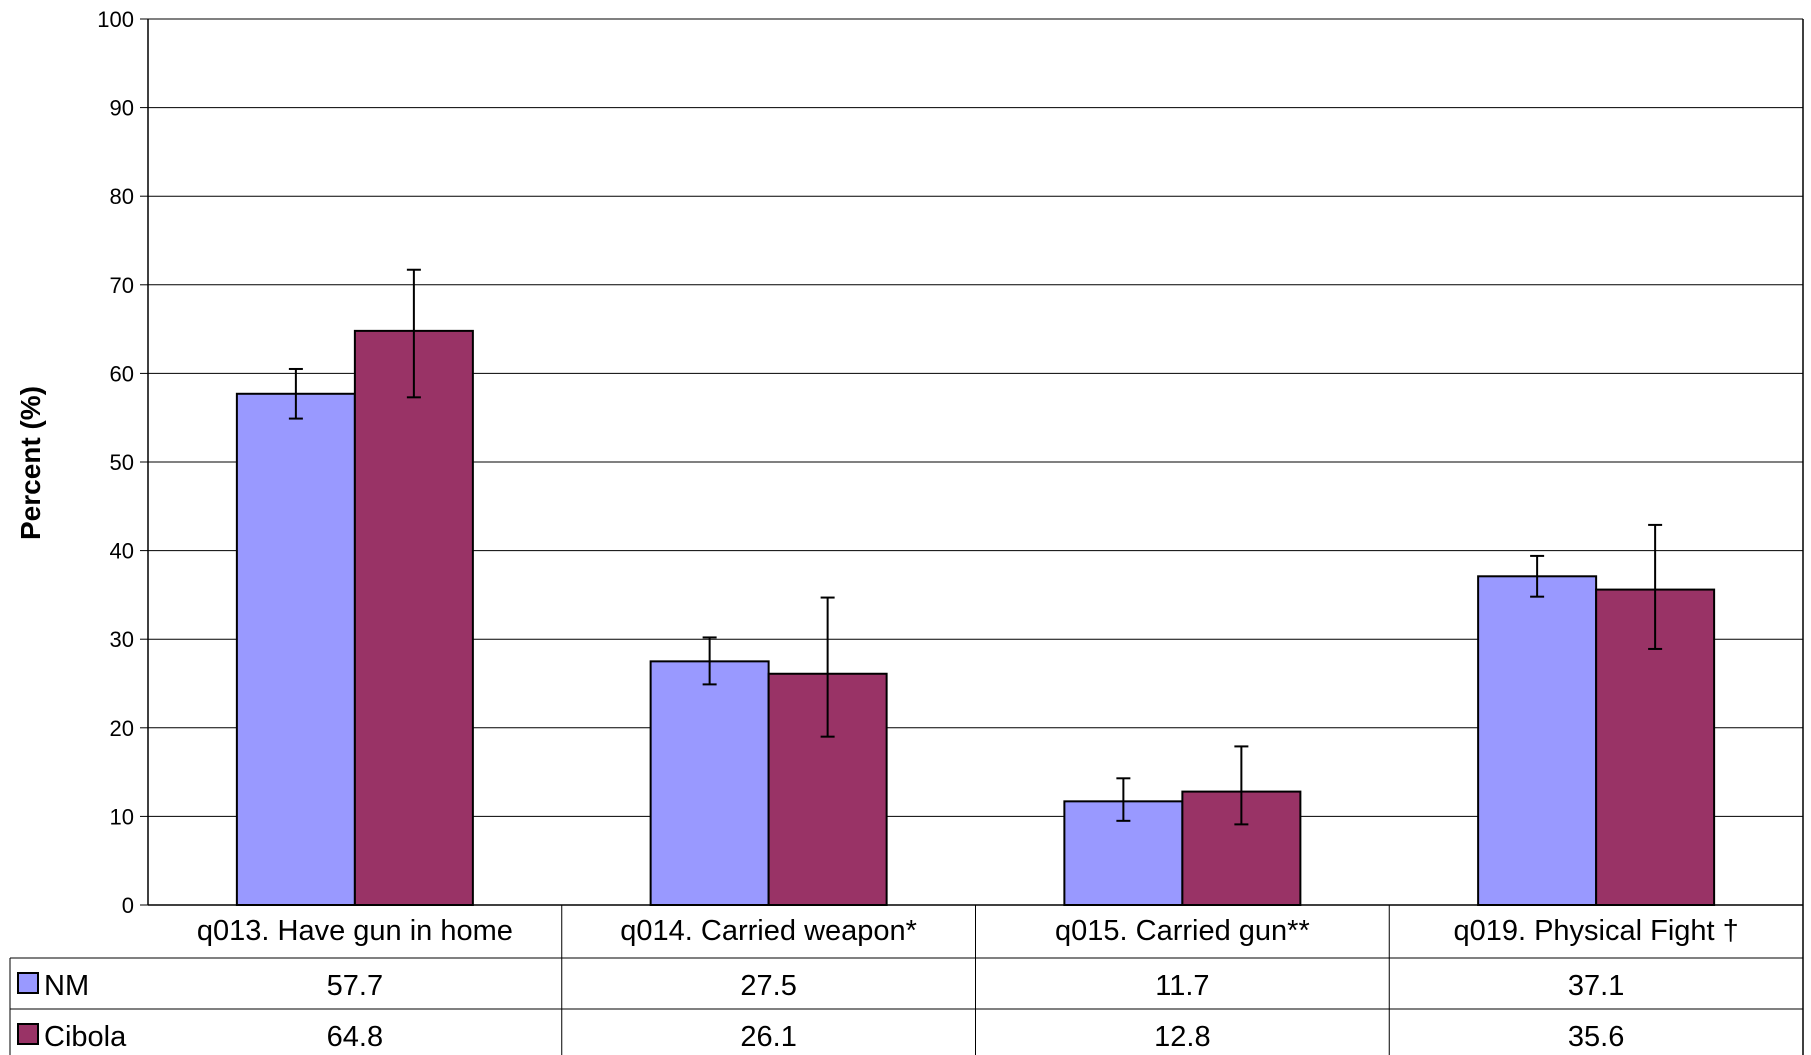  I want to click on y-axis-ticks: 0 10 20 30 40 50 60 70 80 90 100, so click(122, 462).